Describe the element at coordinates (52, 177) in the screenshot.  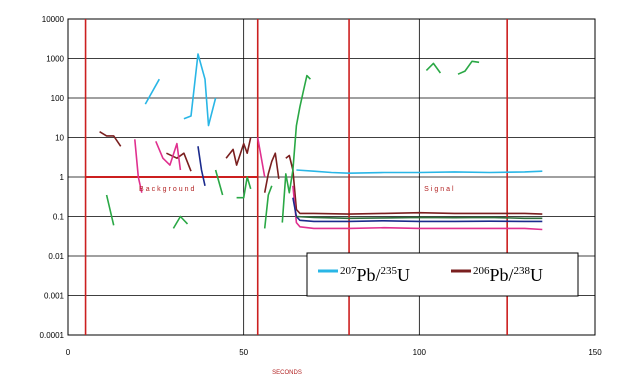
I see `y-tick-labels: 10000 1000 100 10 1 0.1 0.01 0.001 0.0001` at that location.